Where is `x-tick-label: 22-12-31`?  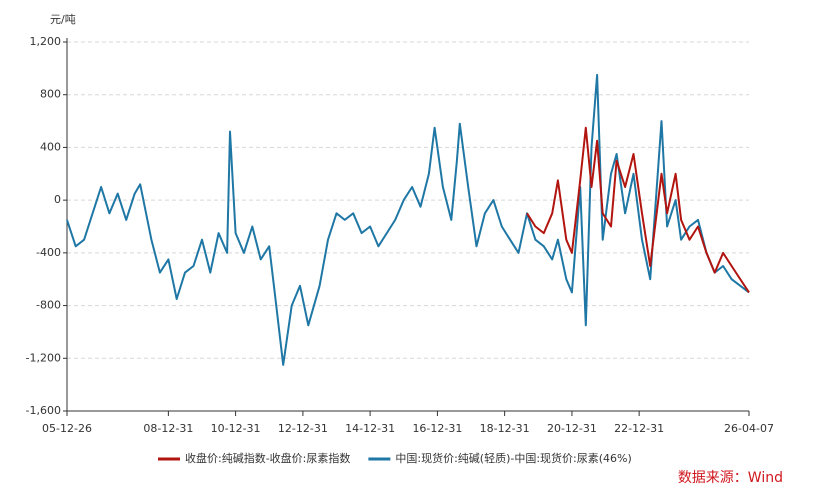 x-tick-label: 22-12-31 is located at coordinates (639, 428).